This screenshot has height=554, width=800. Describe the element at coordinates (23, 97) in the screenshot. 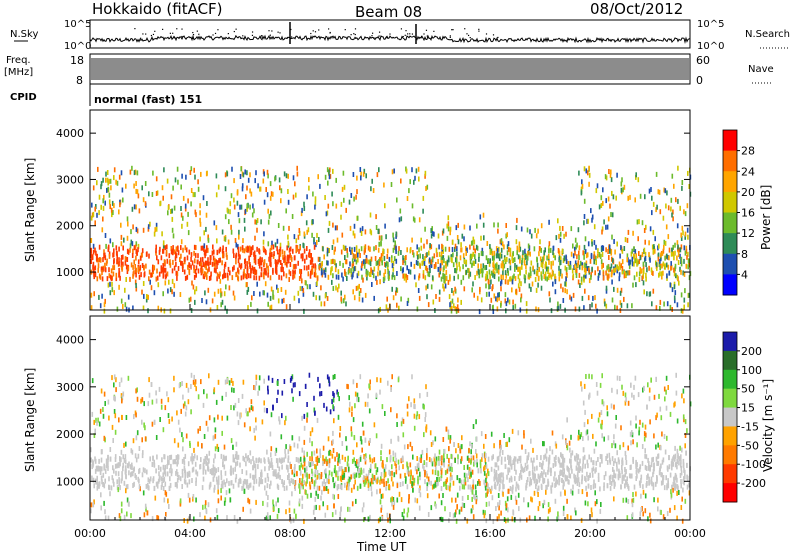

I see `cpid-label: CPID` at that location.